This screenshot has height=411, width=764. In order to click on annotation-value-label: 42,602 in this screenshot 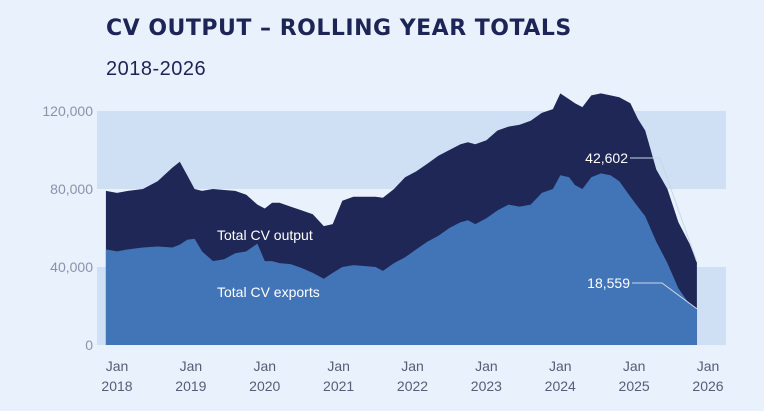, I will do `click(606, 158)`.